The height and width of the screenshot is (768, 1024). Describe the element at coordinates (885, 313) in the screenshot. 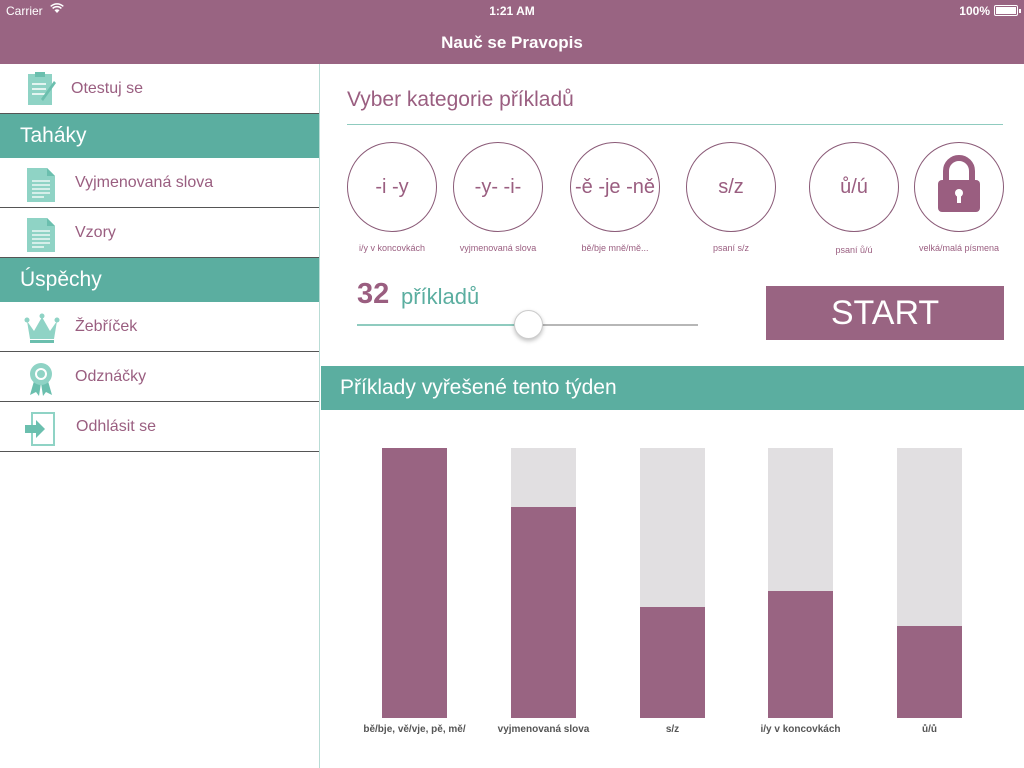

I see `start-button: START` at that location.